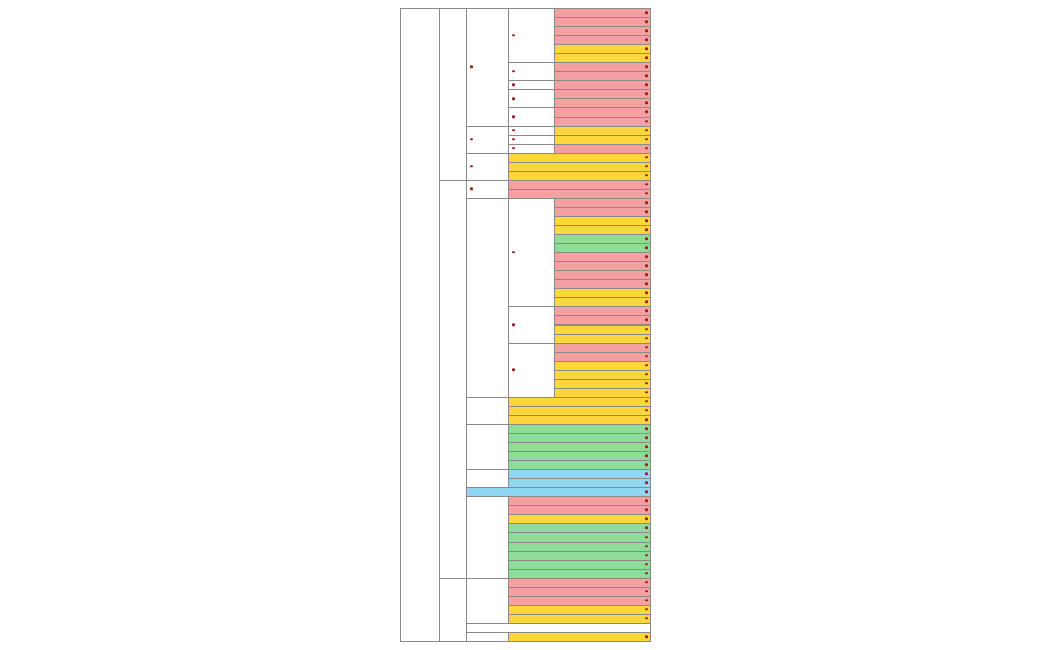 Image resolution: width=1050 pixels, height=650 pixels. What do you see at coordinates (579, 636) in the screenshot?
I see `leaf-node` at bounding box center [579, 636].